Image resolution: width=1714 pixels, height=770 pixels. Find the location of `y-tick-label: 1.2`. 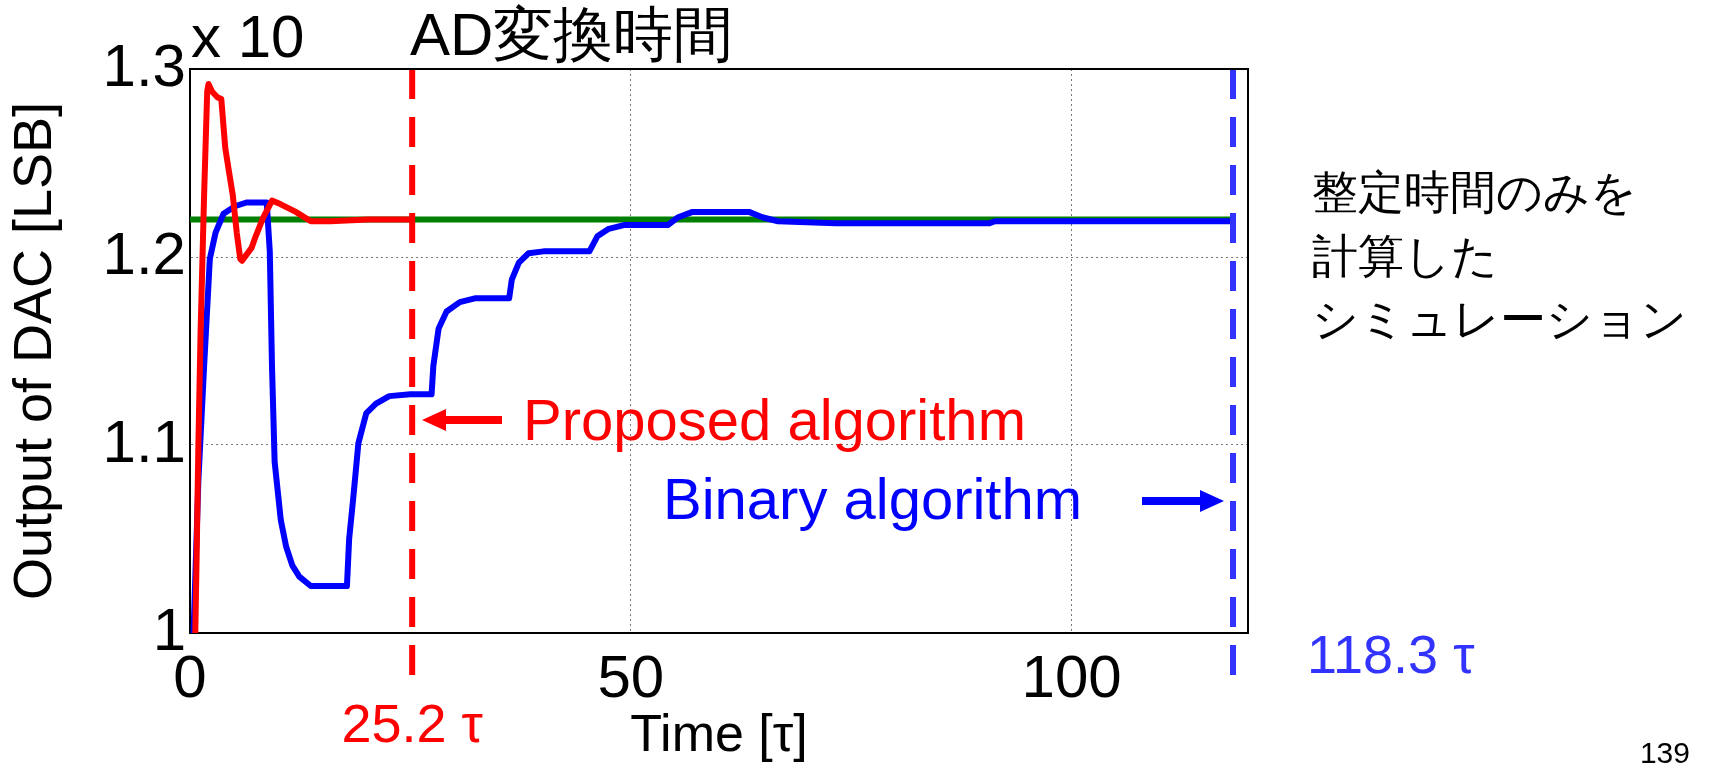

y-tick-label: 1.2 is located at coordinates (144, 253).